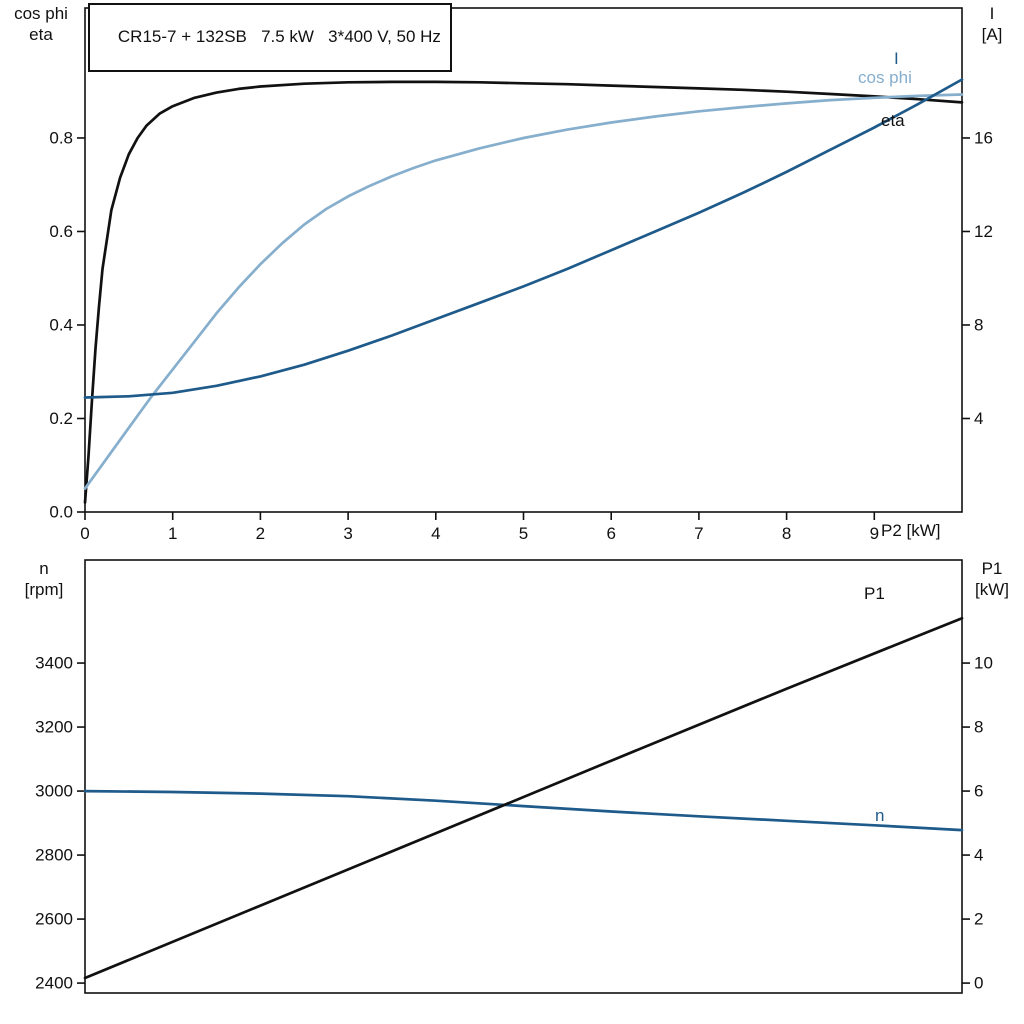 Image resolution: width=1024 pixels, height=1024 pixels. Describe the element at coordinates (61, 231) in the screenshot. I see `svg-text: 0.6` at that location.